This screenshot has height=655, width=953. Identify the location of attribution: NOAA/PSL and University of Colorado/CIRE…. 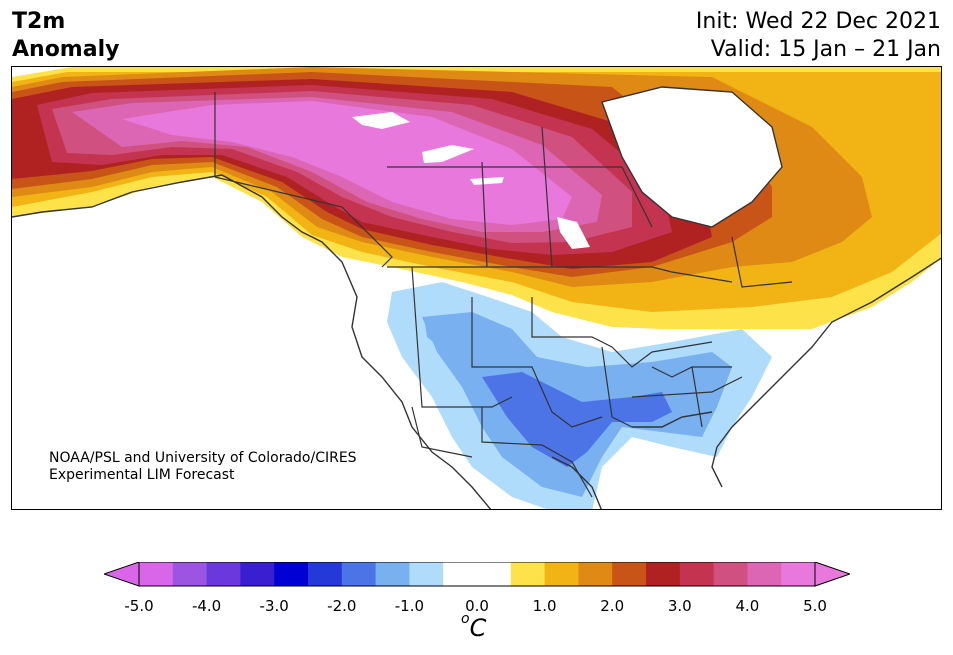
(203, 467).